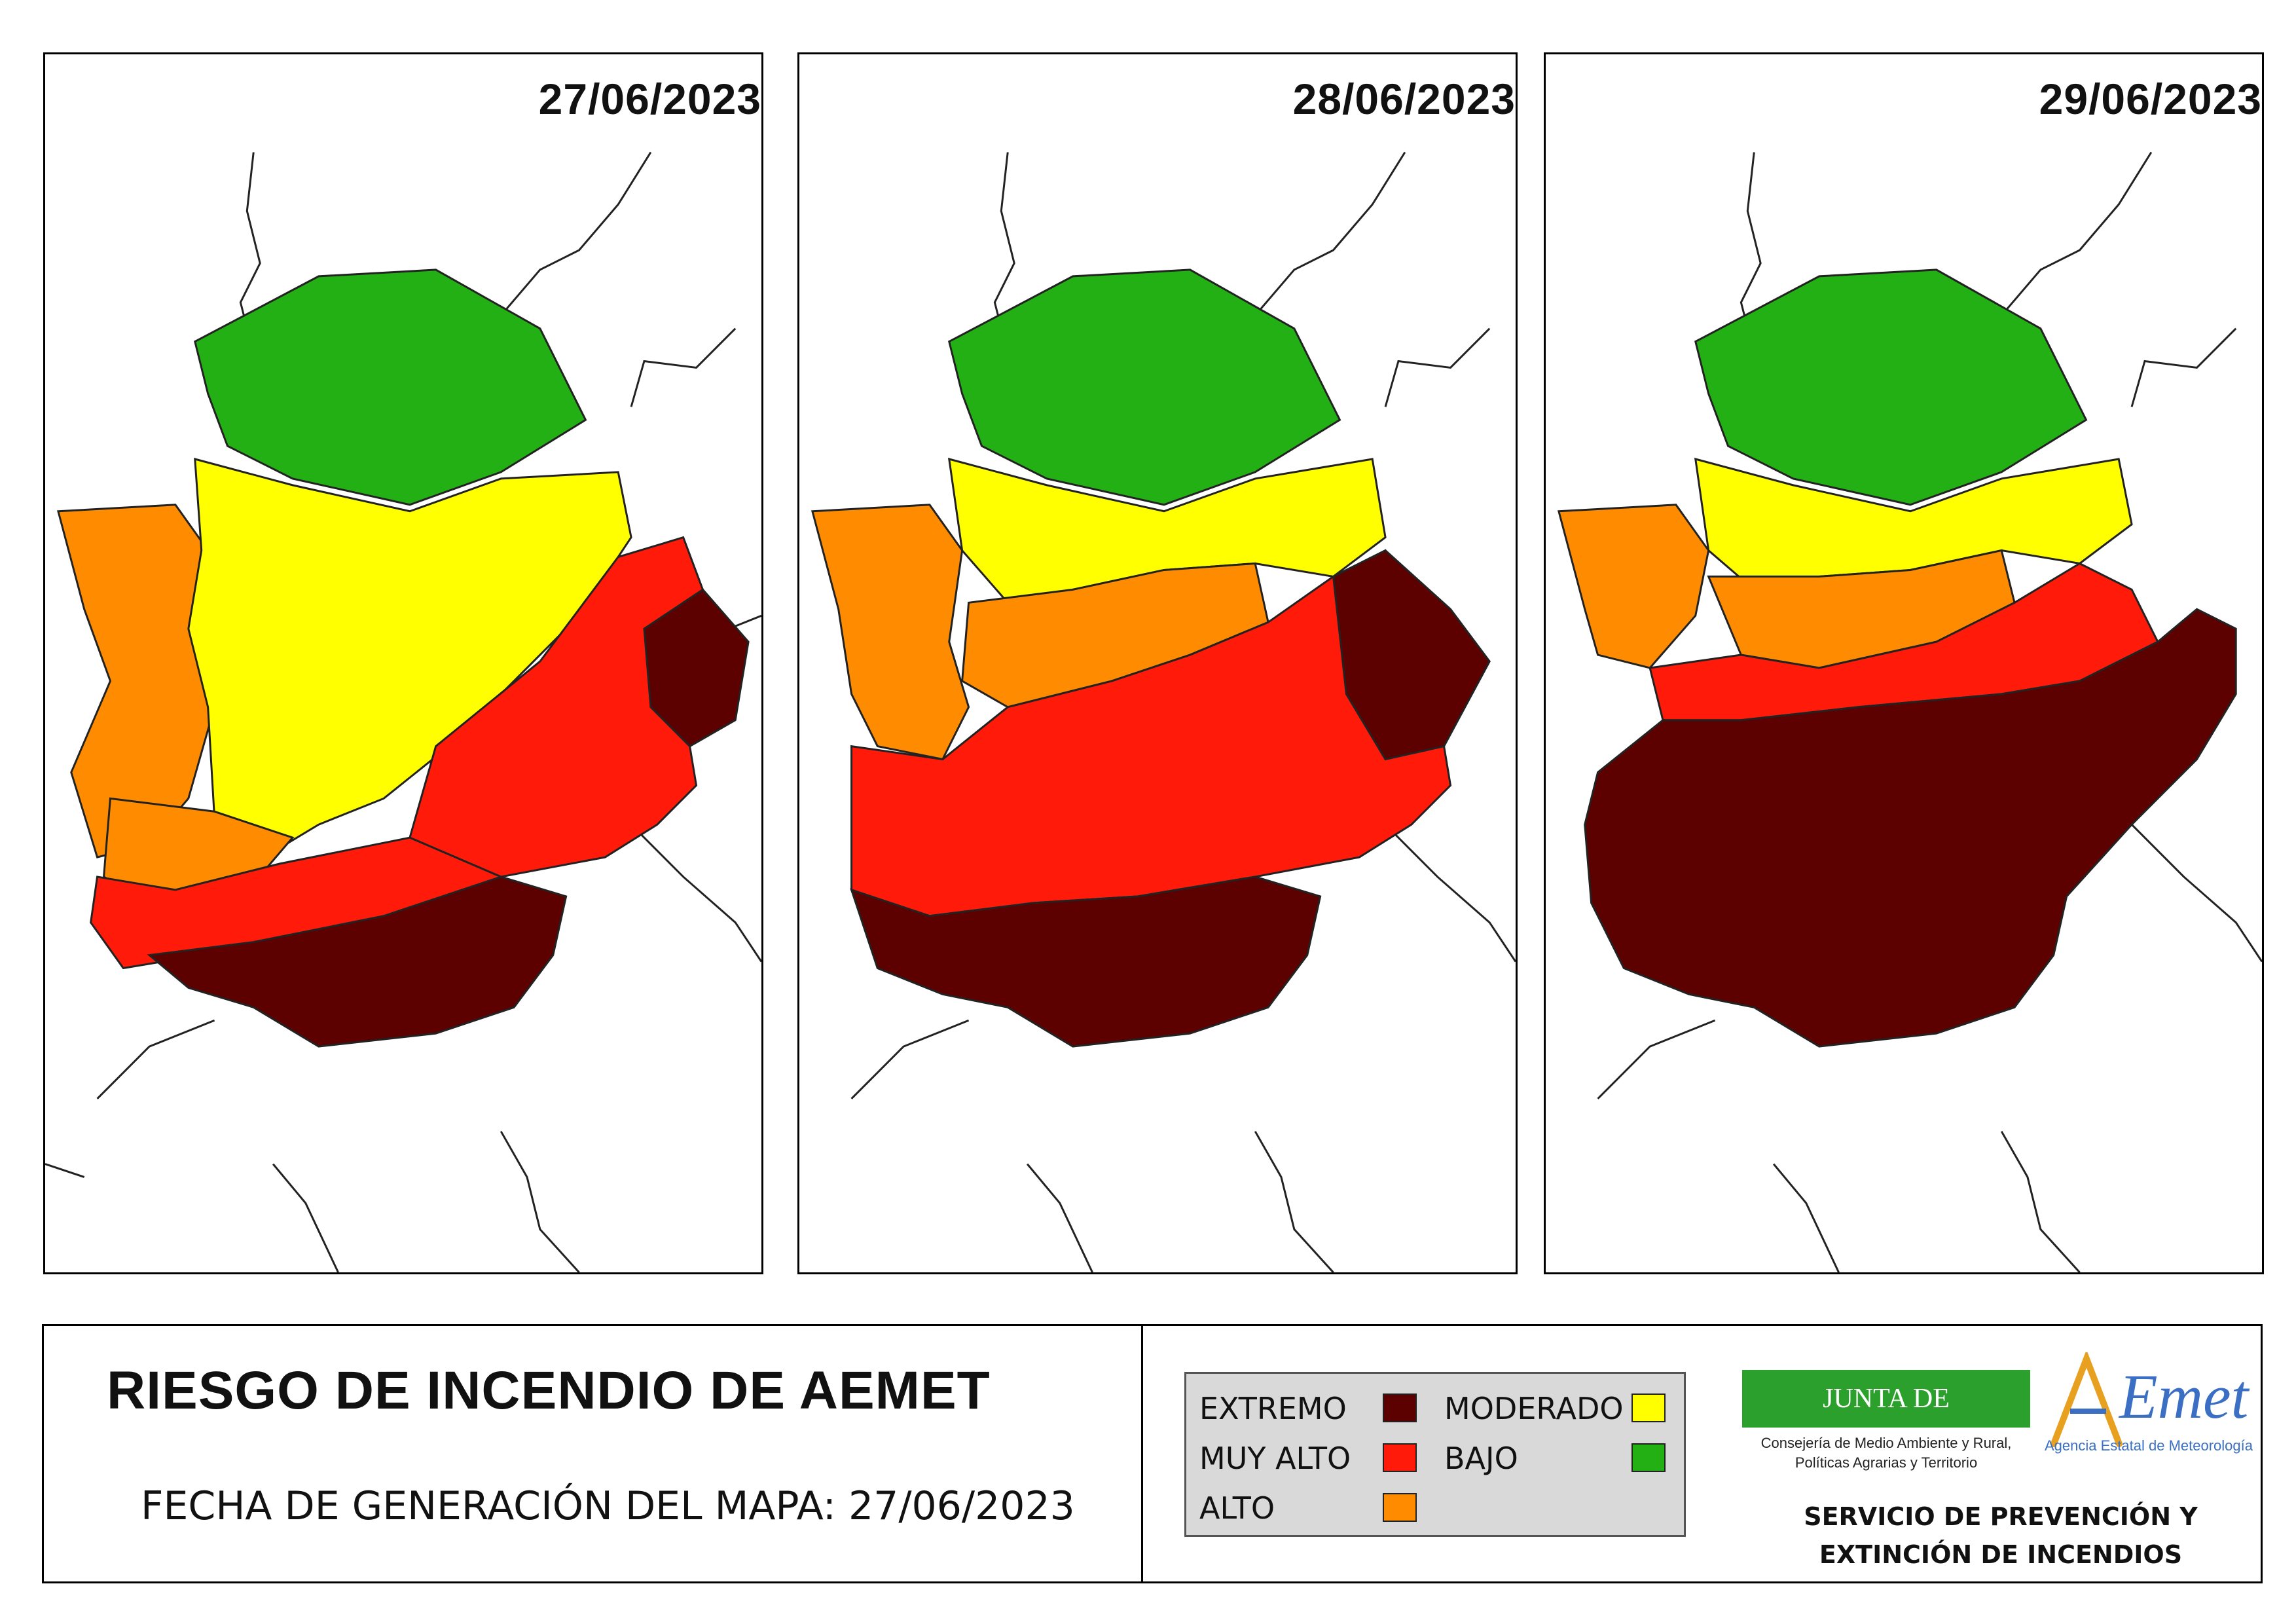 The width and height of the screenshot is (2296, 1624). What do you see at coordinates (1400, 1457) in the screenshot?
I see `legend-swatch-muy-alto` at bounding box center [1400, 1457].